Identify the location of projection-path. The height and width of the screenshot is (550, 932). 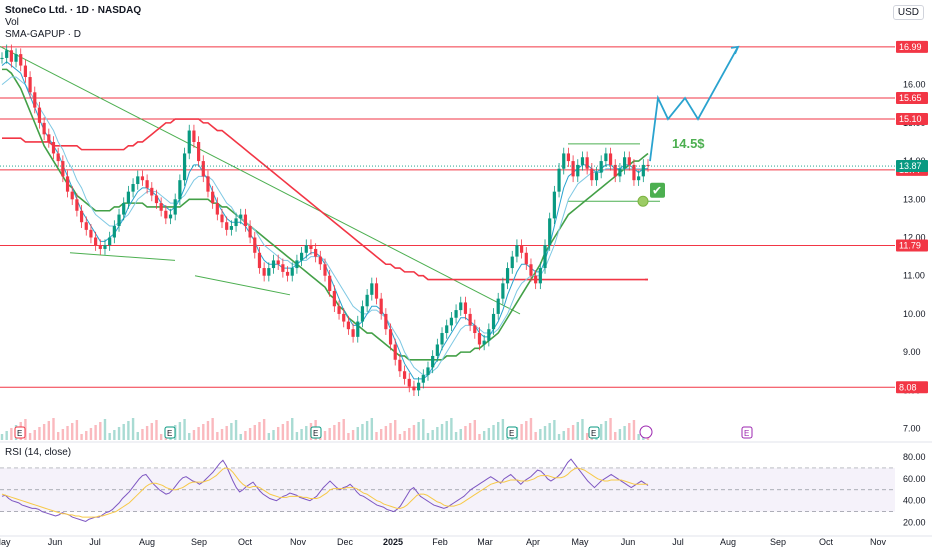
(694, 104).